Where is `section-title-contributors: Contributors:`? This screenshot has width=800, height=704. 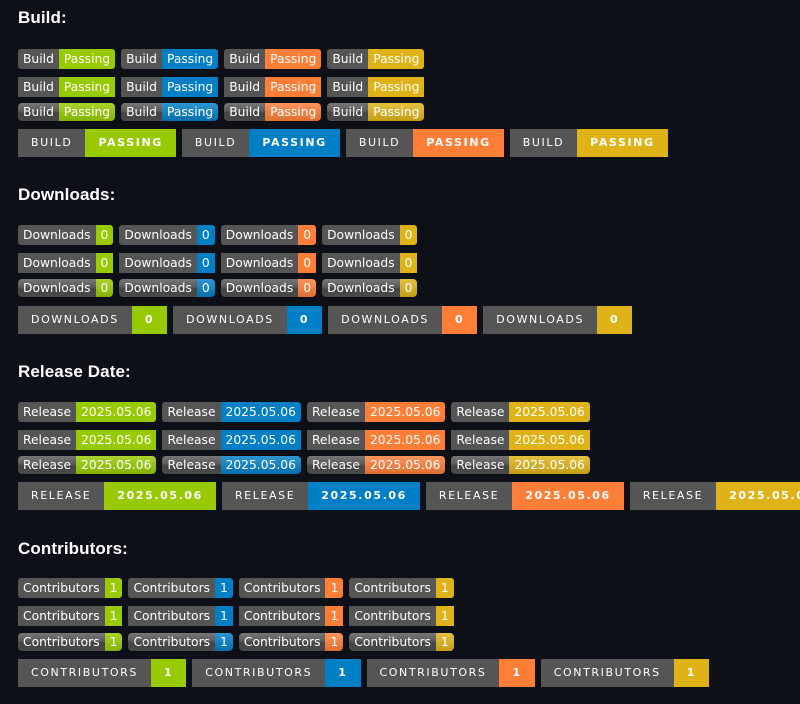
section-title-contributors: Contributors: is located at coordinates (73, 548).